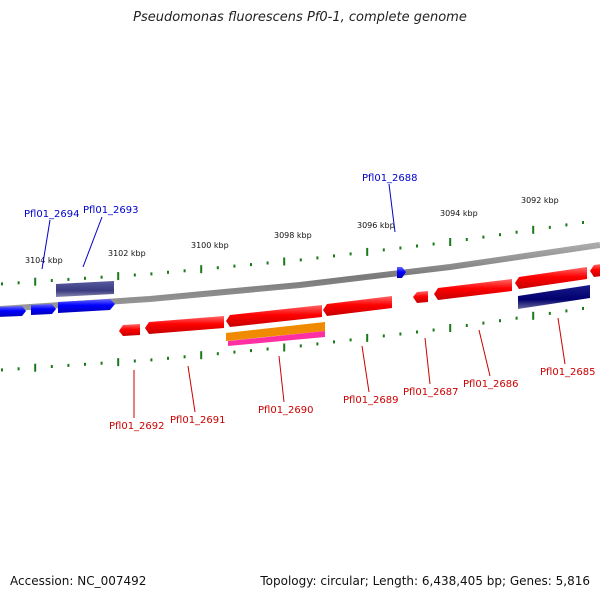  Describe the element at coordinates (127, 253) in the screenshot. I see `kbp-tick-label: 3102 kbp` at that location.